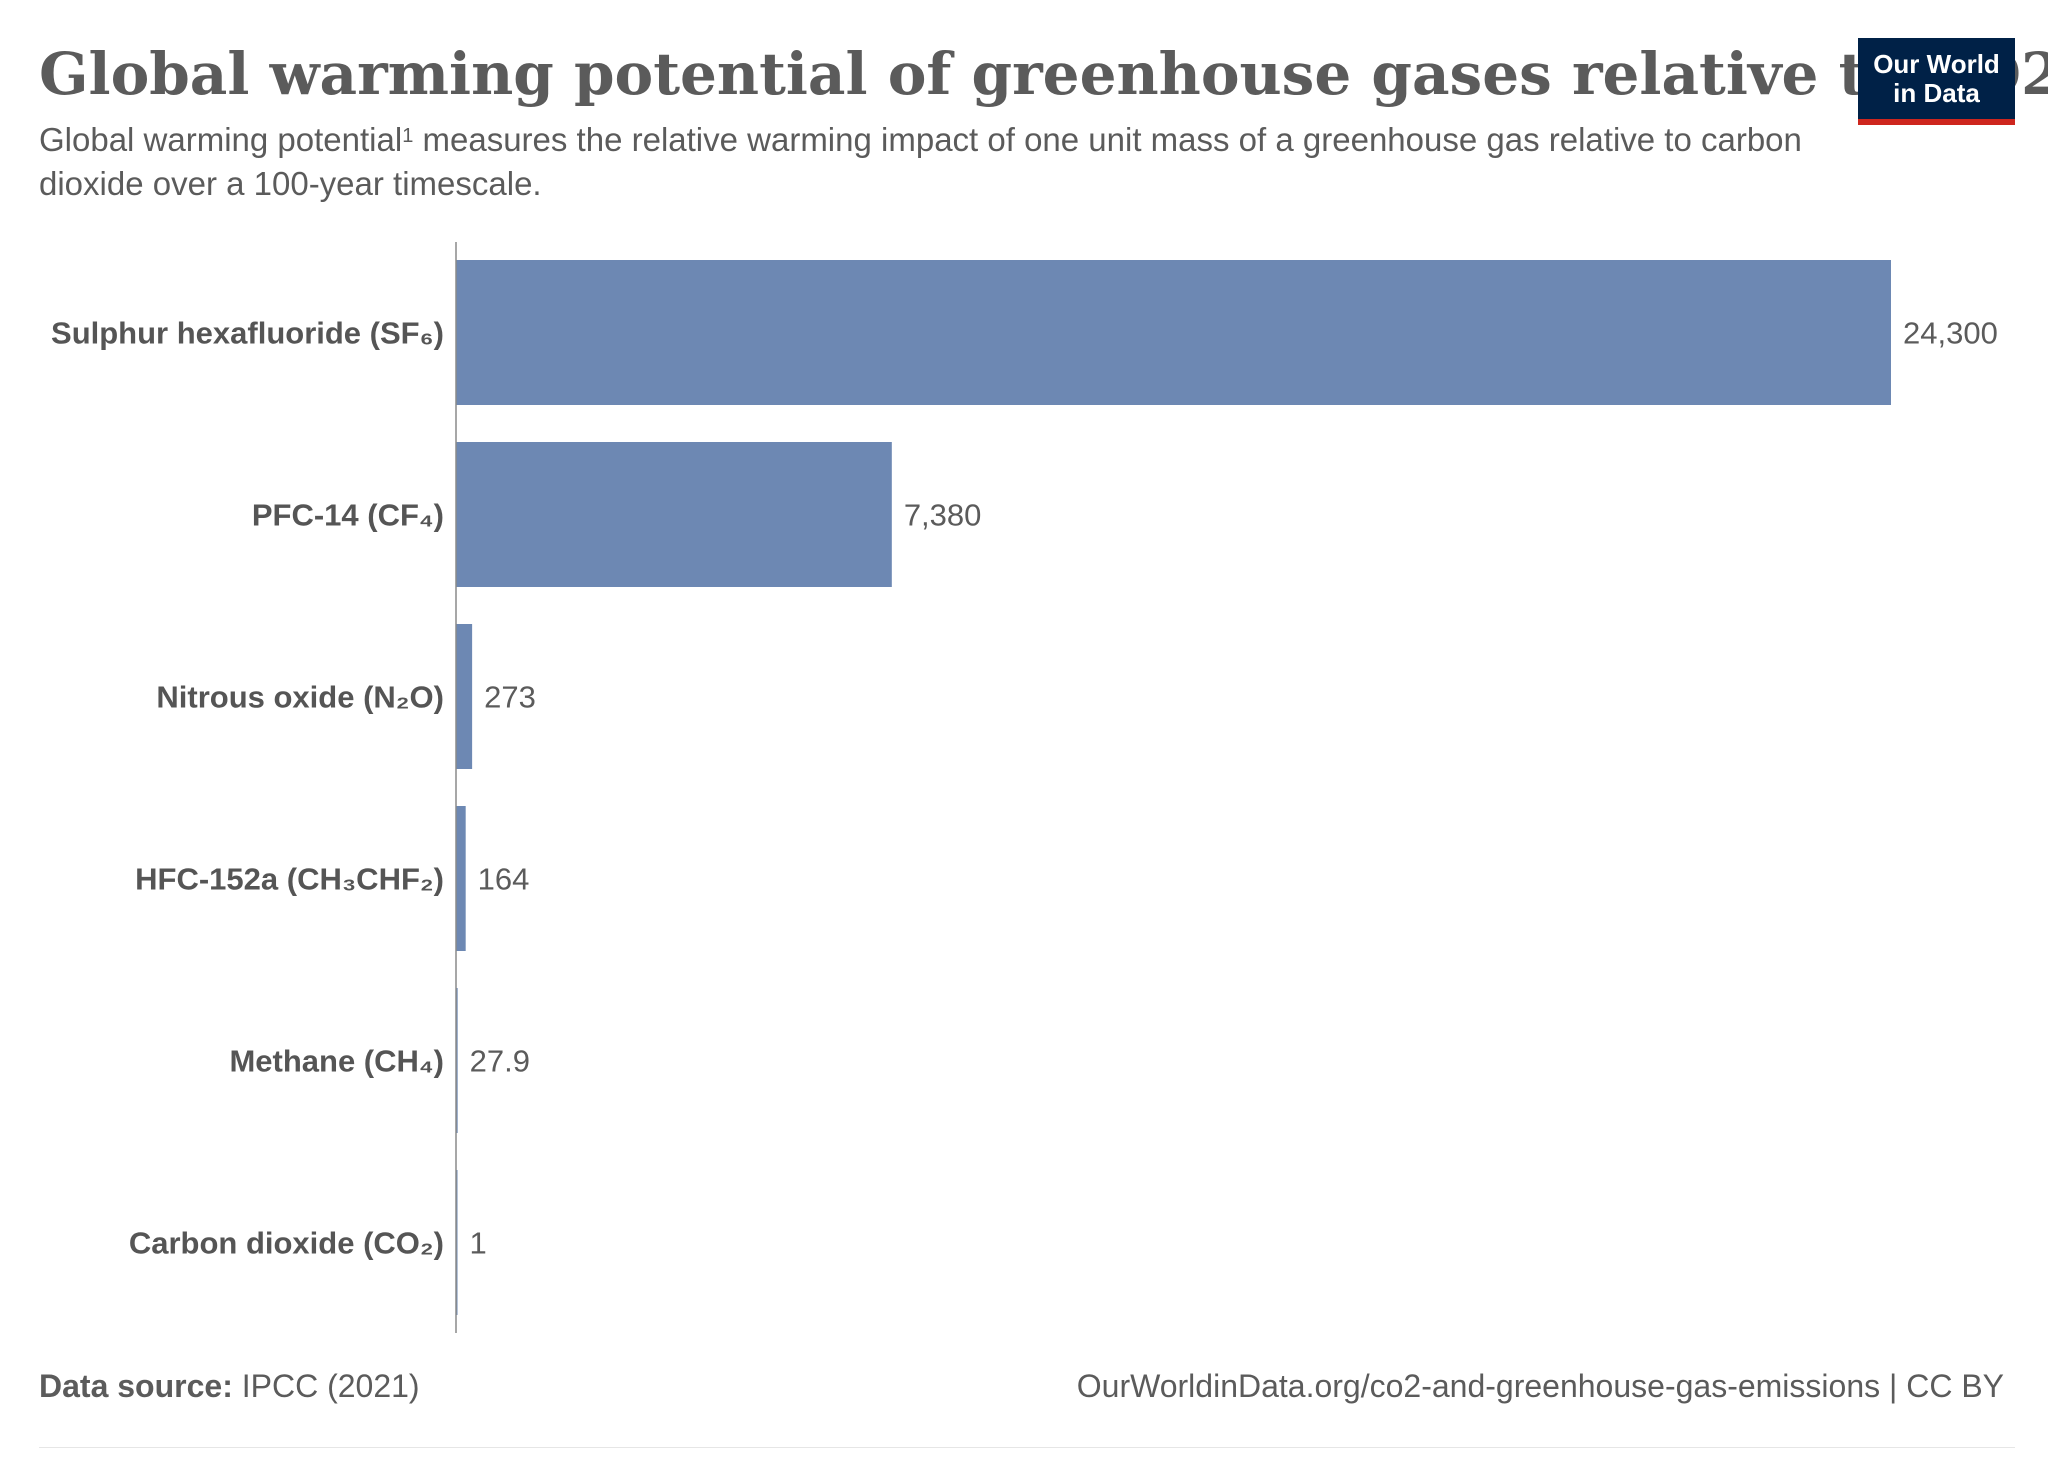  What do you see at coordinates (336, 1061) in the screenshot?
I see `category-label-4: Methane (CH₄)` at bounding box center [336, 1061].